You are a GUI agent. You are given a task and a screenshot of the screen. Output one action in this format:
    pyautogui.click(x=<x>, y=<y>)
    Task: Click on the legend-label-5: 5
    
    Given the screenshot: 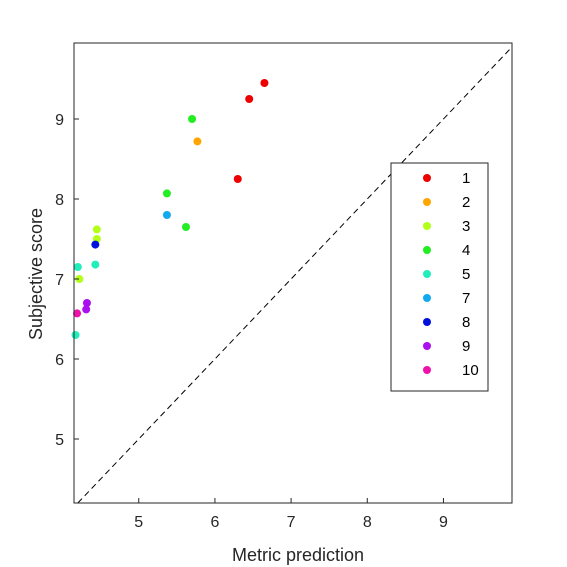 What is the action you would take?
    pyautogui.click(x=466, y=274)
    